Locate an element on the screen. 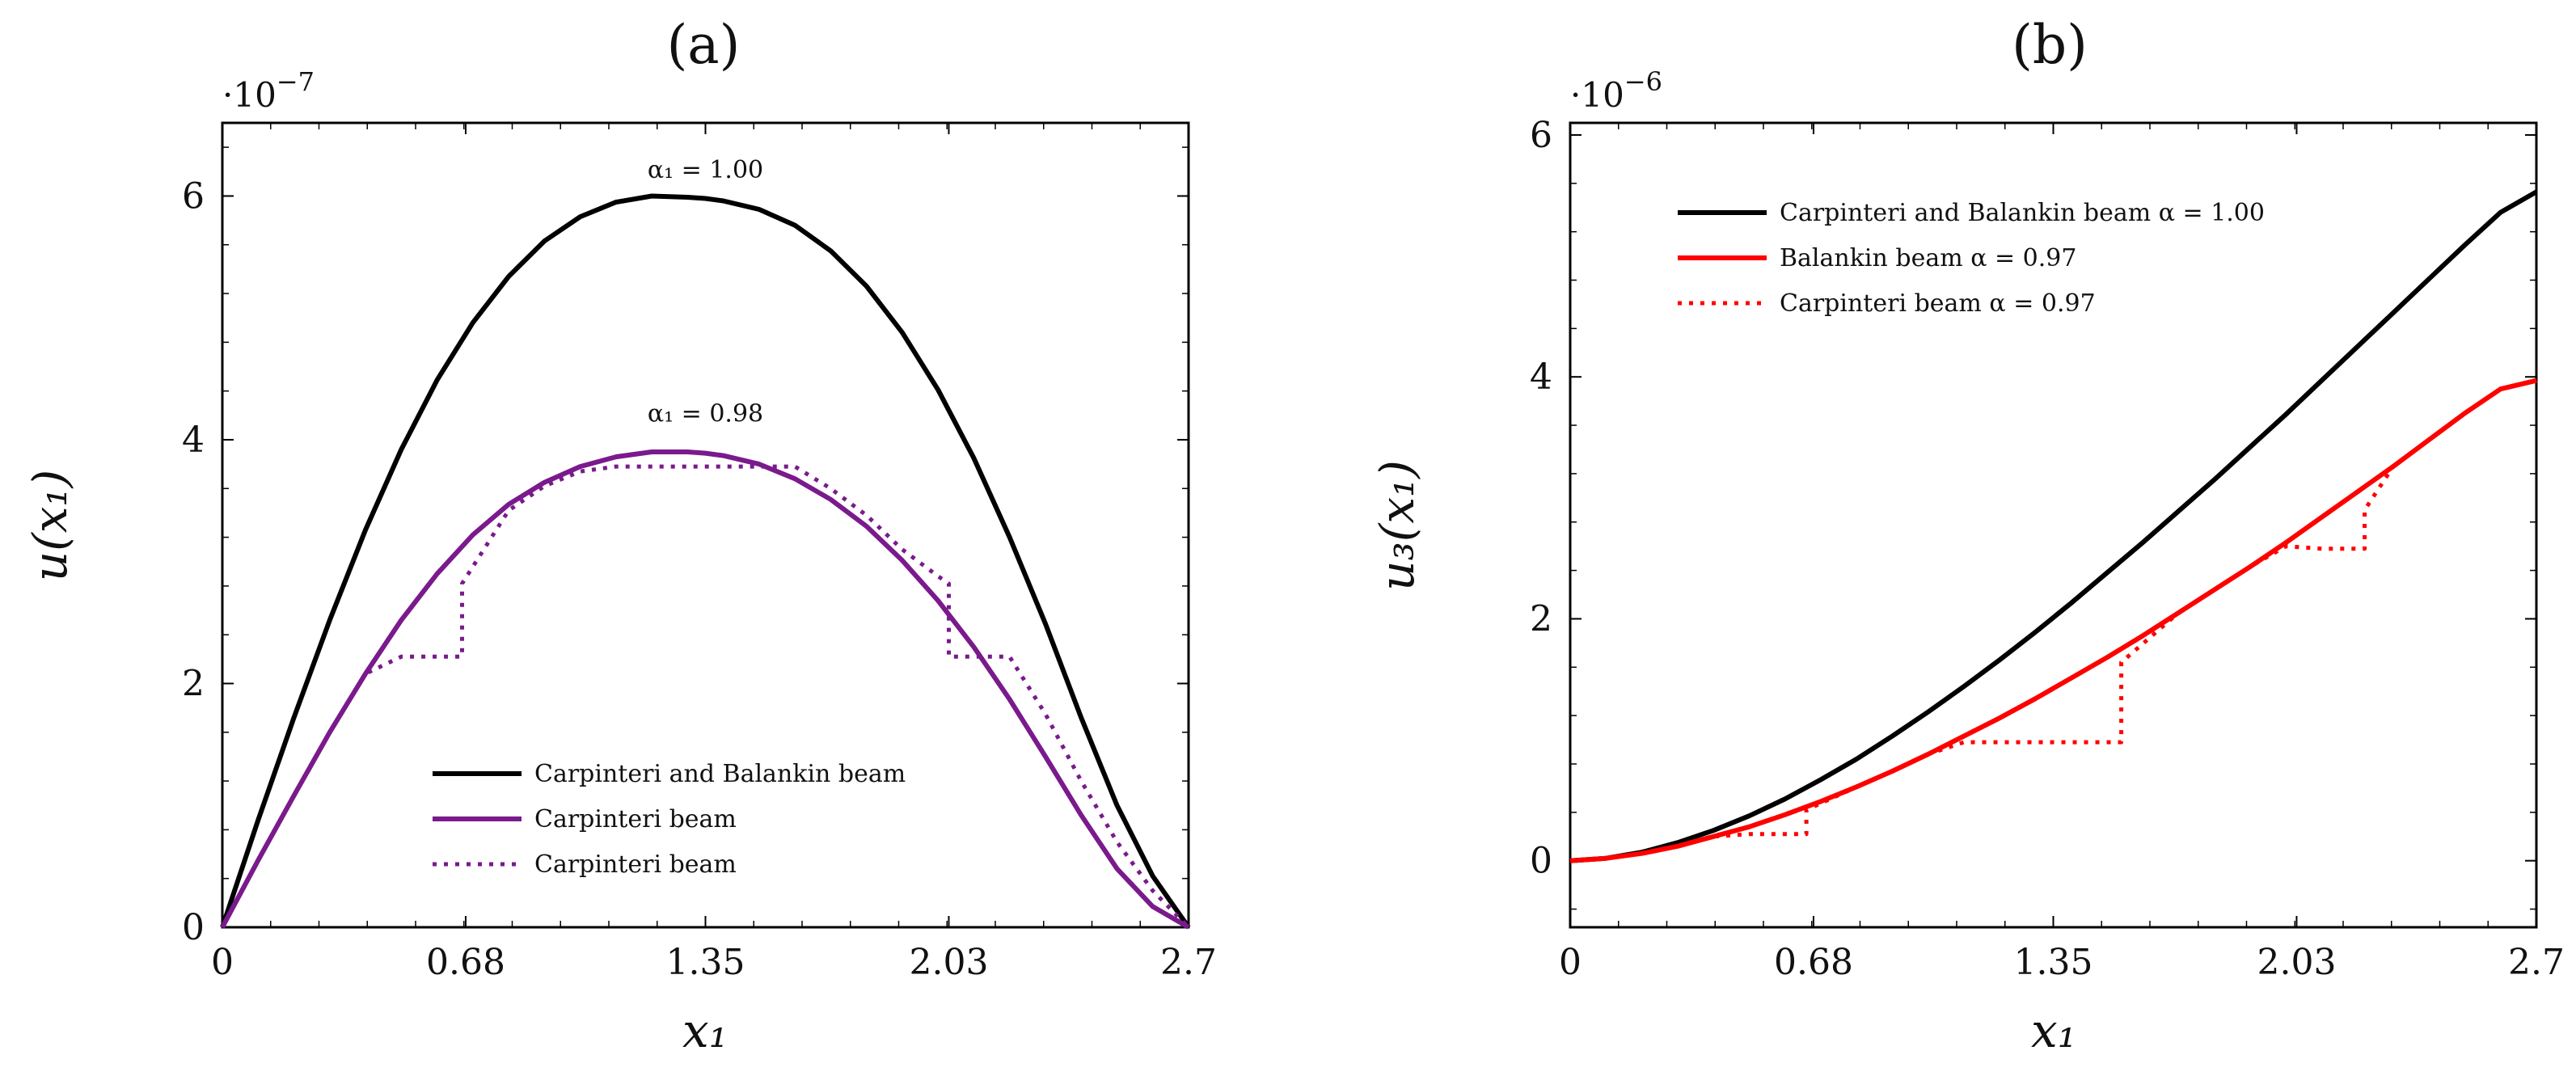 This screenshot has width=2576, height=1076. legend-label: Balankin beam α = 0.97 is located at coordinates (1928, 258).